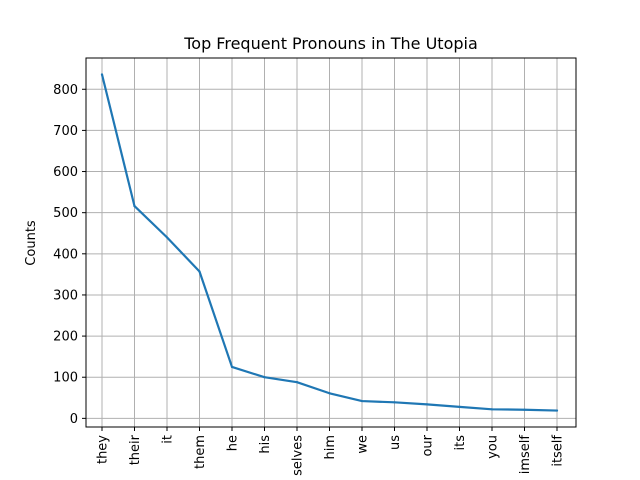 This screenshot has height=480, width=640. Describe the element at coordinates (65, 337) in the screenshot. I see `y-tick-label: 200` at that location.